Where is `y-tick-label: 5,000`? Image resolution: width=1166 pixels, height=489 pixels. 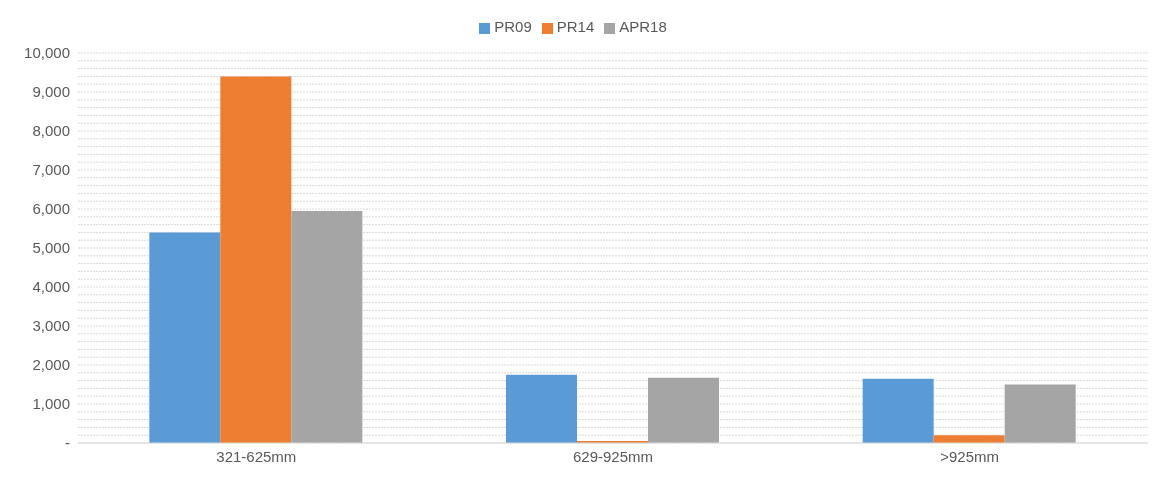
y-tick-label: 5,000 is located at coordinates (51, 248).